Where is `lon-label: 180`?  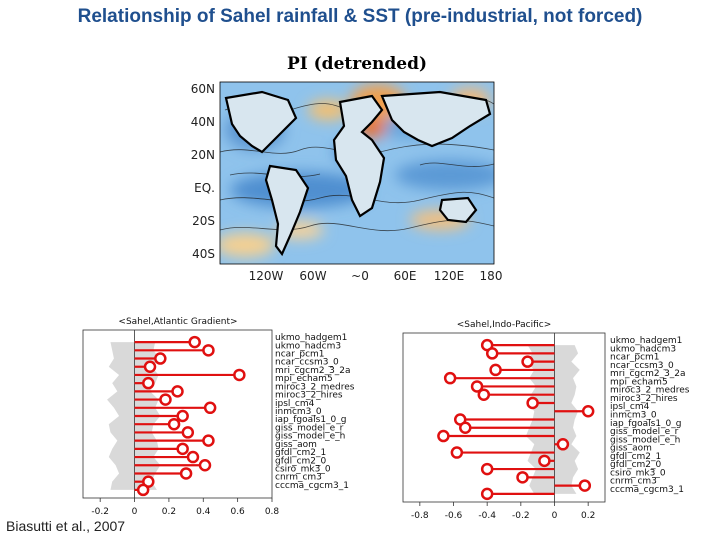 lon-label: 180 is located at coordinates (491, 276).